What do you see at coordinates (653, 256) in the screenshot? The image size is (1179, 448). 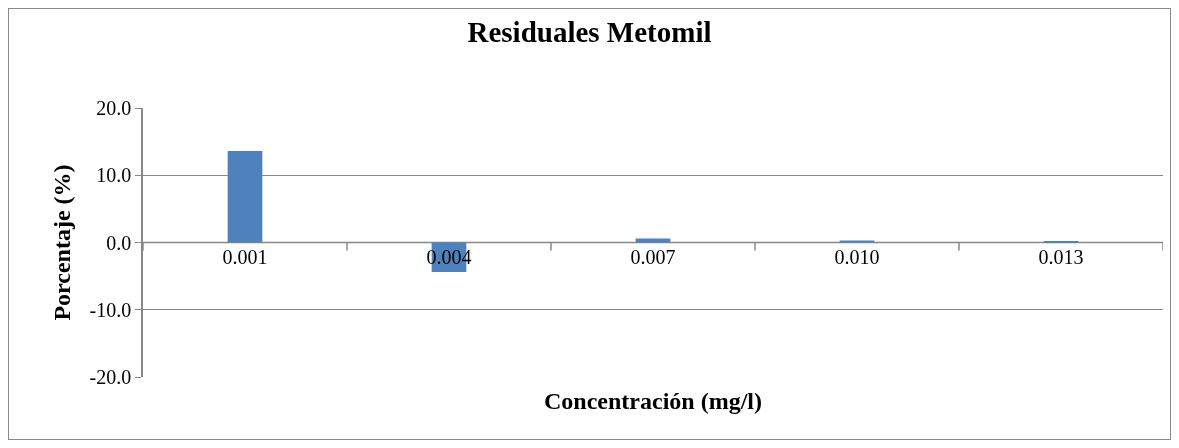 I see `x-tick-label: 0.007` at bounding box center [653, 256].